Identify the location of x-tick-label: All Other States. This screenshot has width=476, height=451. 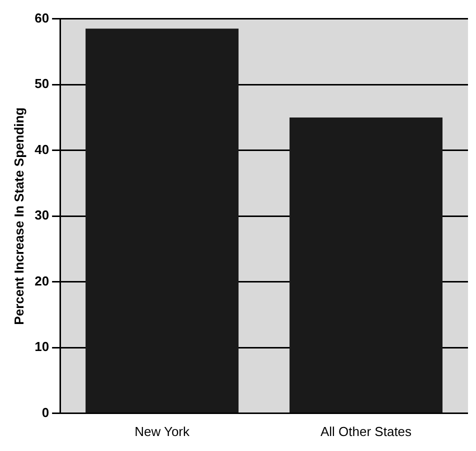
(366, 431).